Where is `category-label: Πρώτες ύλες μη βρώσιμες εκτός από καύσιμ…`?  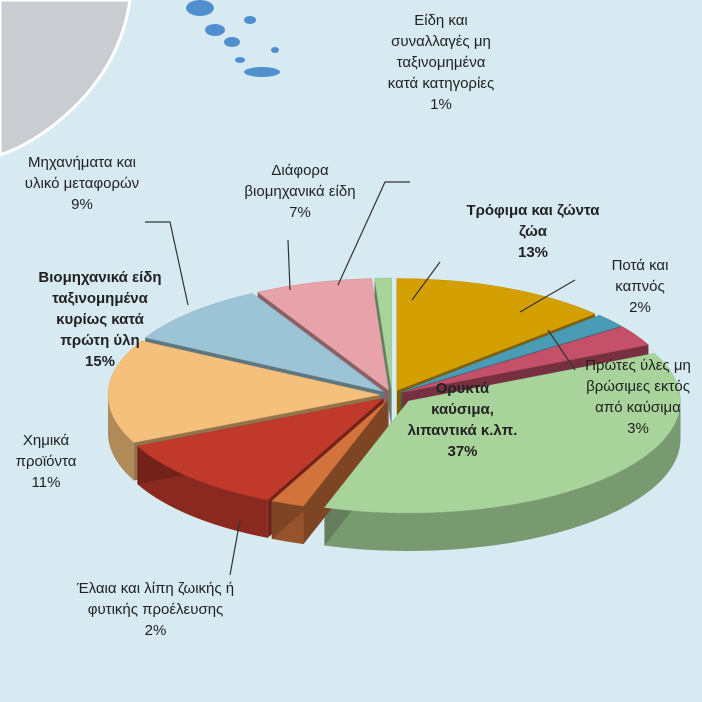 category-label: Πρώτες ύλες μη βρώσιμες εκτός από καύσιμ… is located at coordinates (638, 386).